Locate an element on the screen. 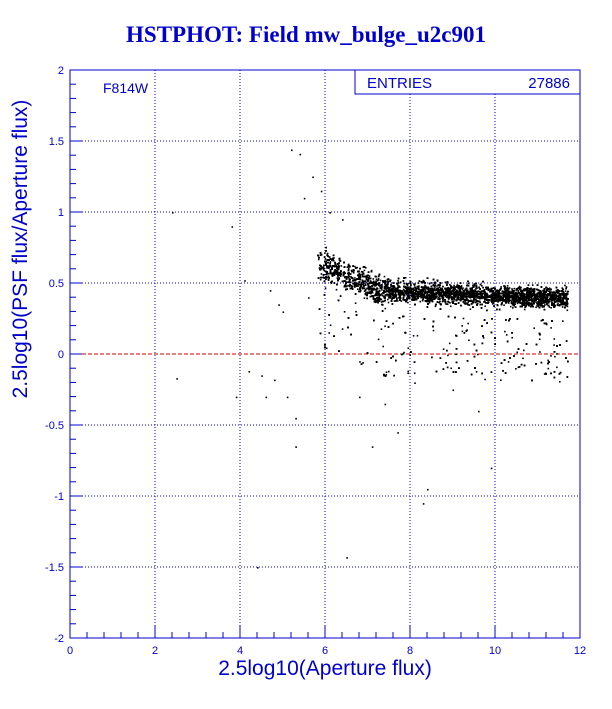 This screenshot has width=612, height=709. chart-title: HSTPHOT: Field mw_bulge_u2c901 is located at coordinates (306, 34).